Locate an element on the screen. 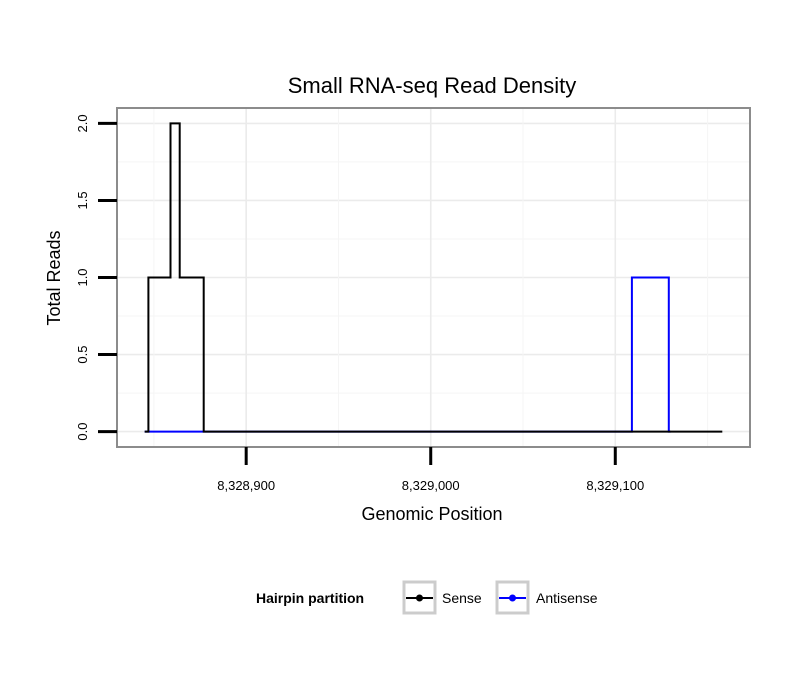  x-tick-label: 8,328,900 is located at coordinates (246, 485).